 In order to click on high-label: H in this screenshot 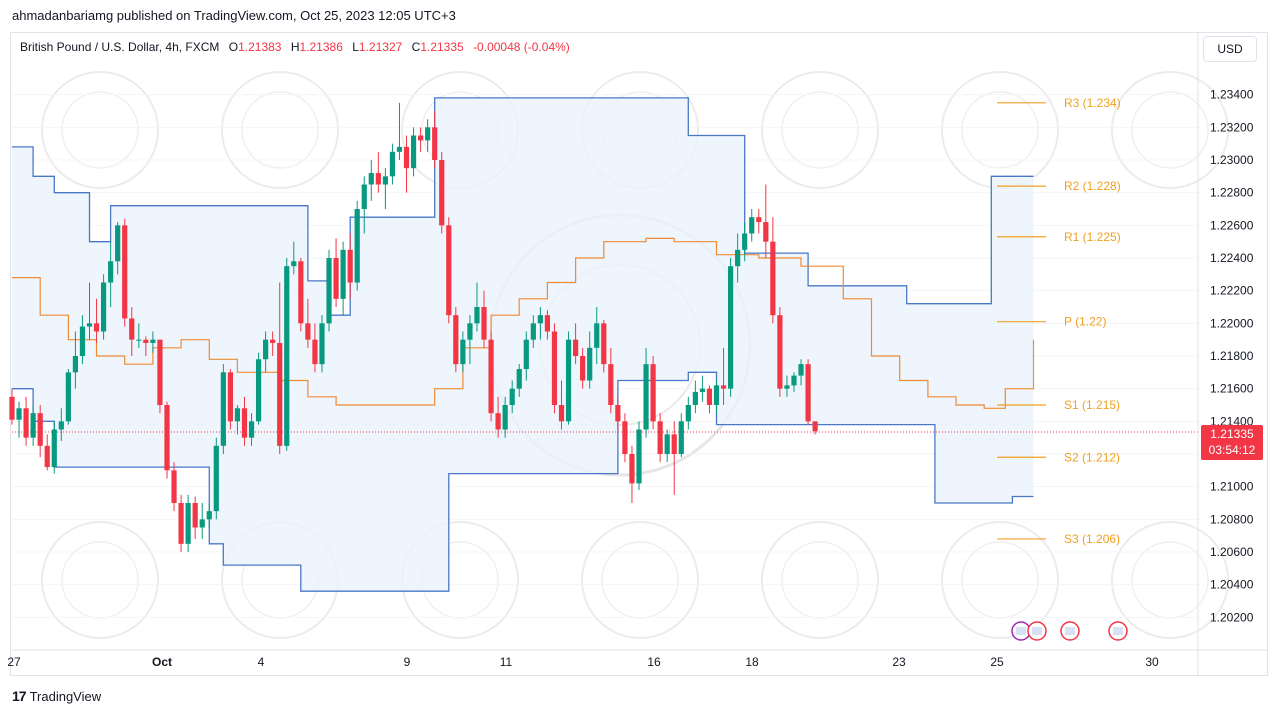, I will do `click(295, 47)`.